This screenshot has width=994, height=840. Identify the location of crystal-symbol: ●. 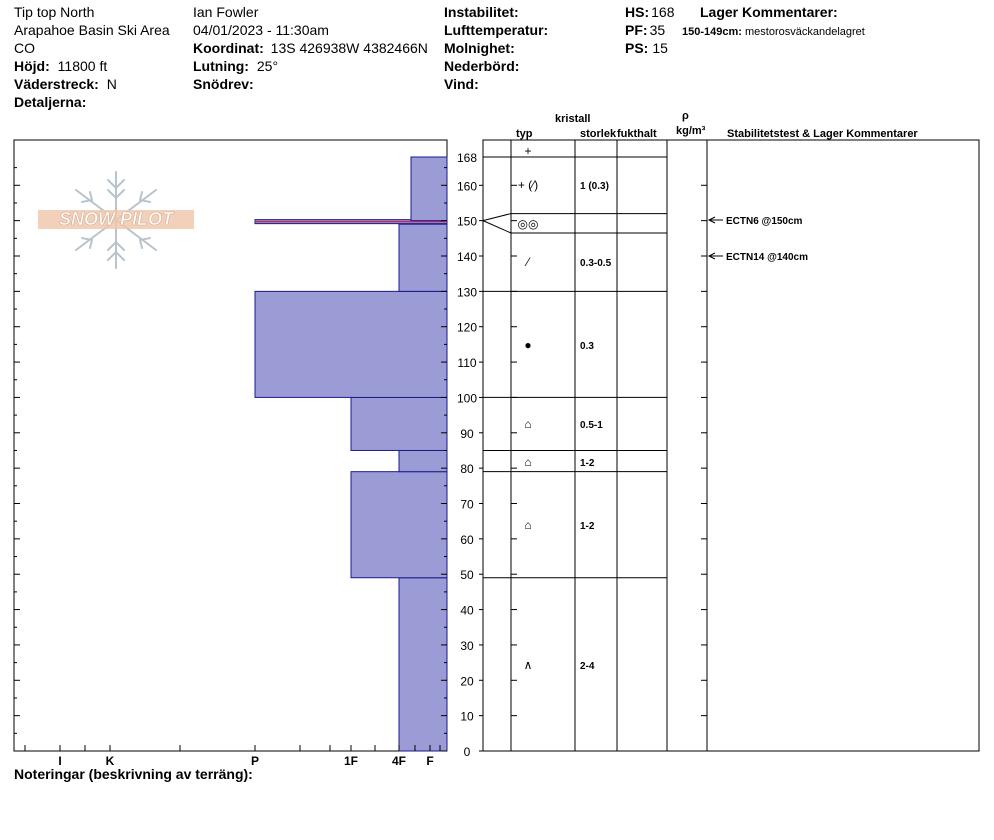
(527, 345).